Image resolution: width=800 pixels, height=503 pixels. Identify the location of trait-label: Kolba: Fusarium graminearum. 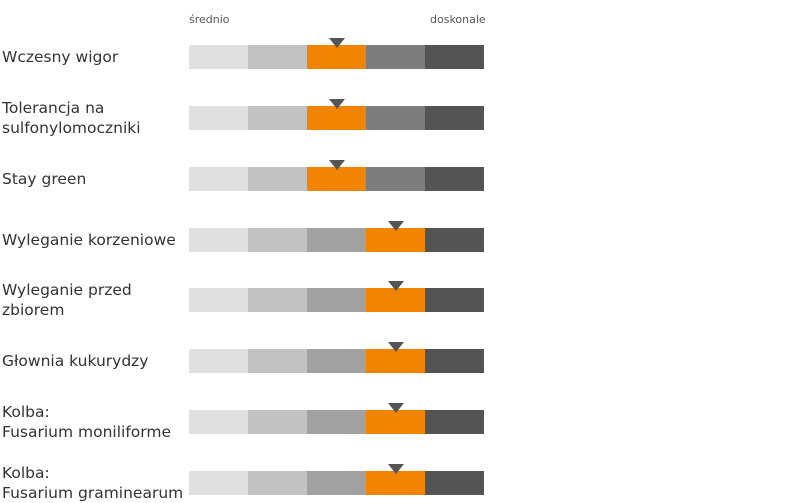
(93, 483).